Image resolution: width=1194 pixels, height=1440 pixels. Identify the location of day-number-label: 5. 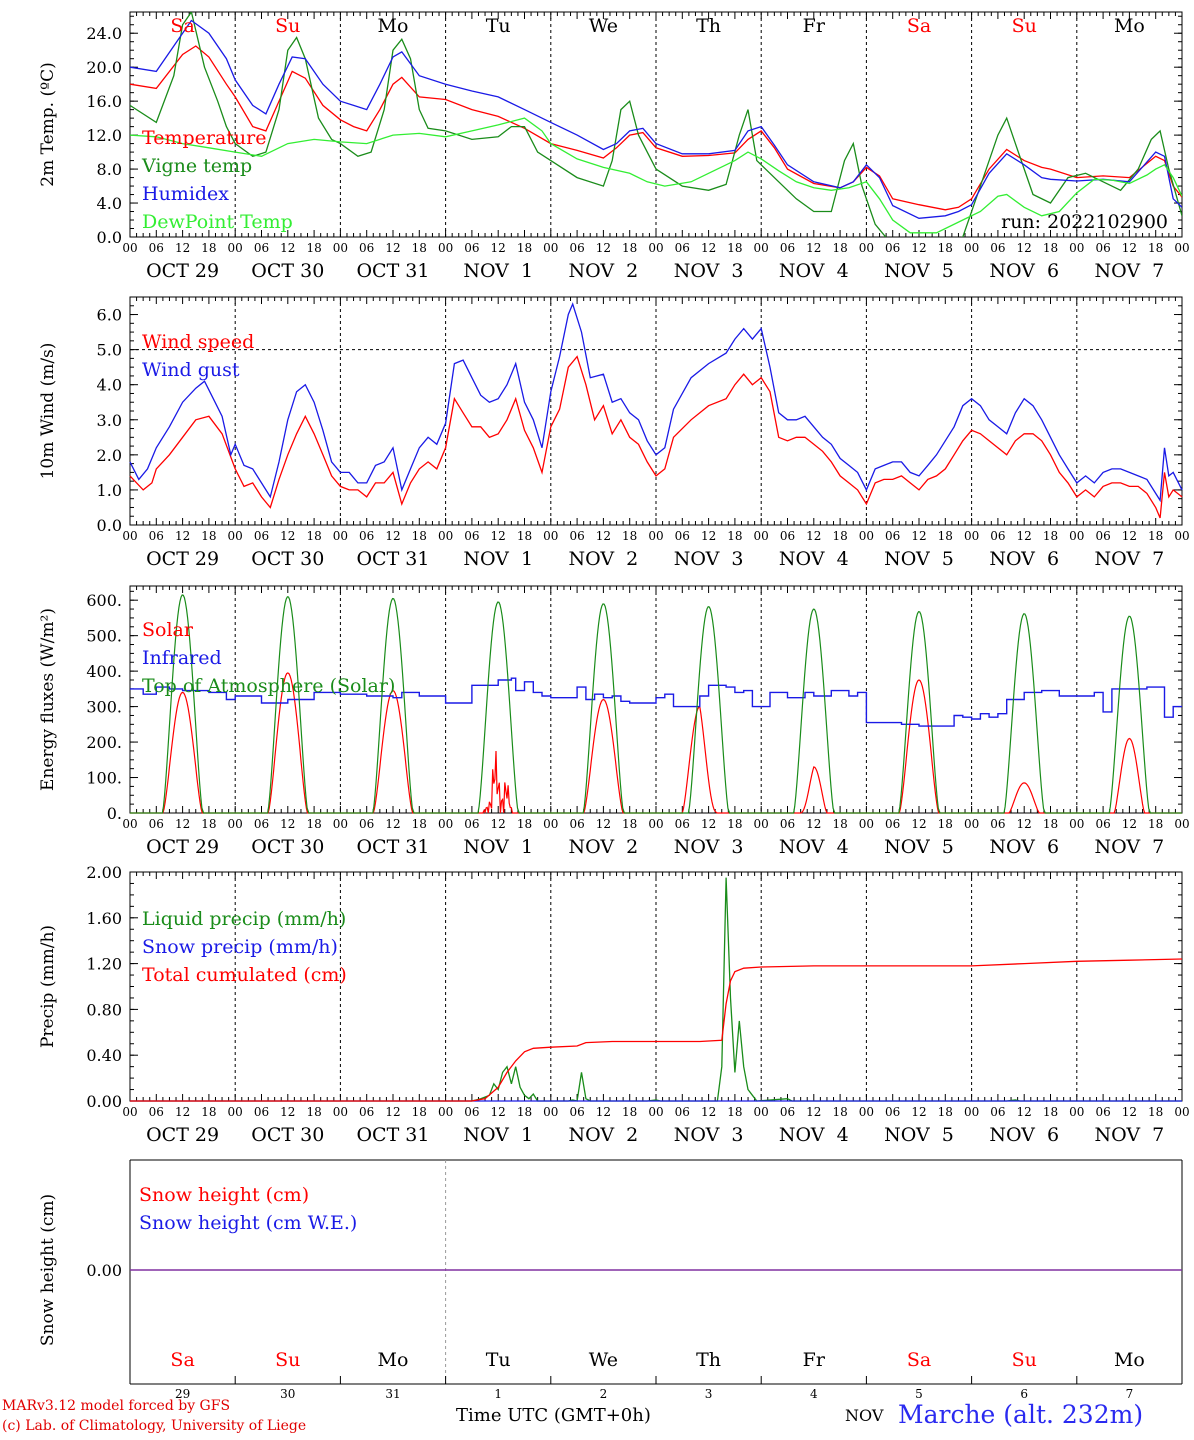
(919, 1394).